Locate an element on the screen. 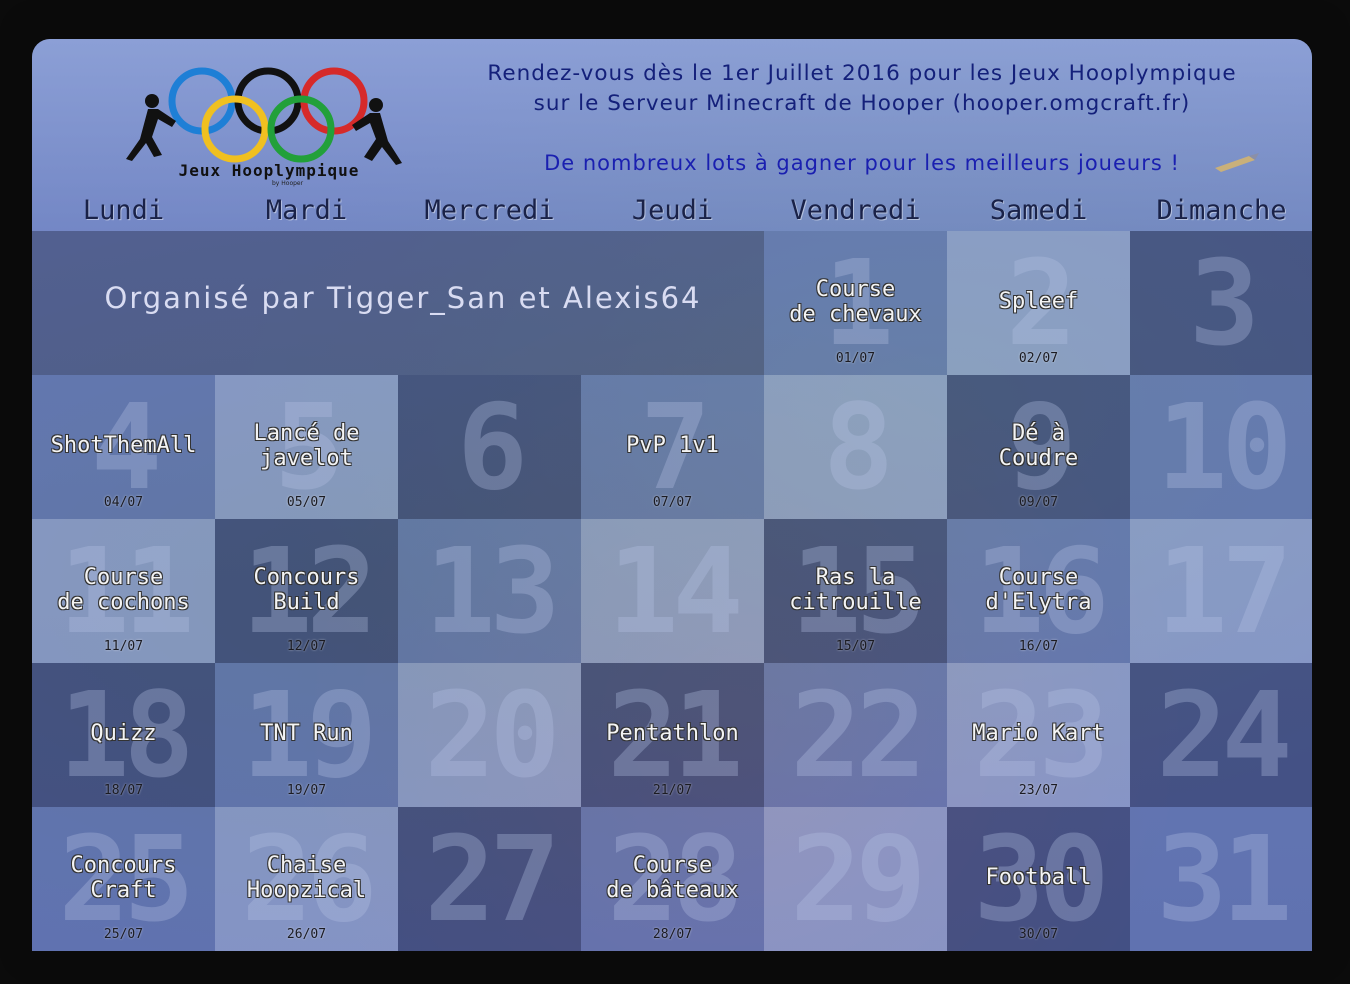 This screenshot has height=984, width=1350. day-number: 30 is located at coordinates (1041, 879).